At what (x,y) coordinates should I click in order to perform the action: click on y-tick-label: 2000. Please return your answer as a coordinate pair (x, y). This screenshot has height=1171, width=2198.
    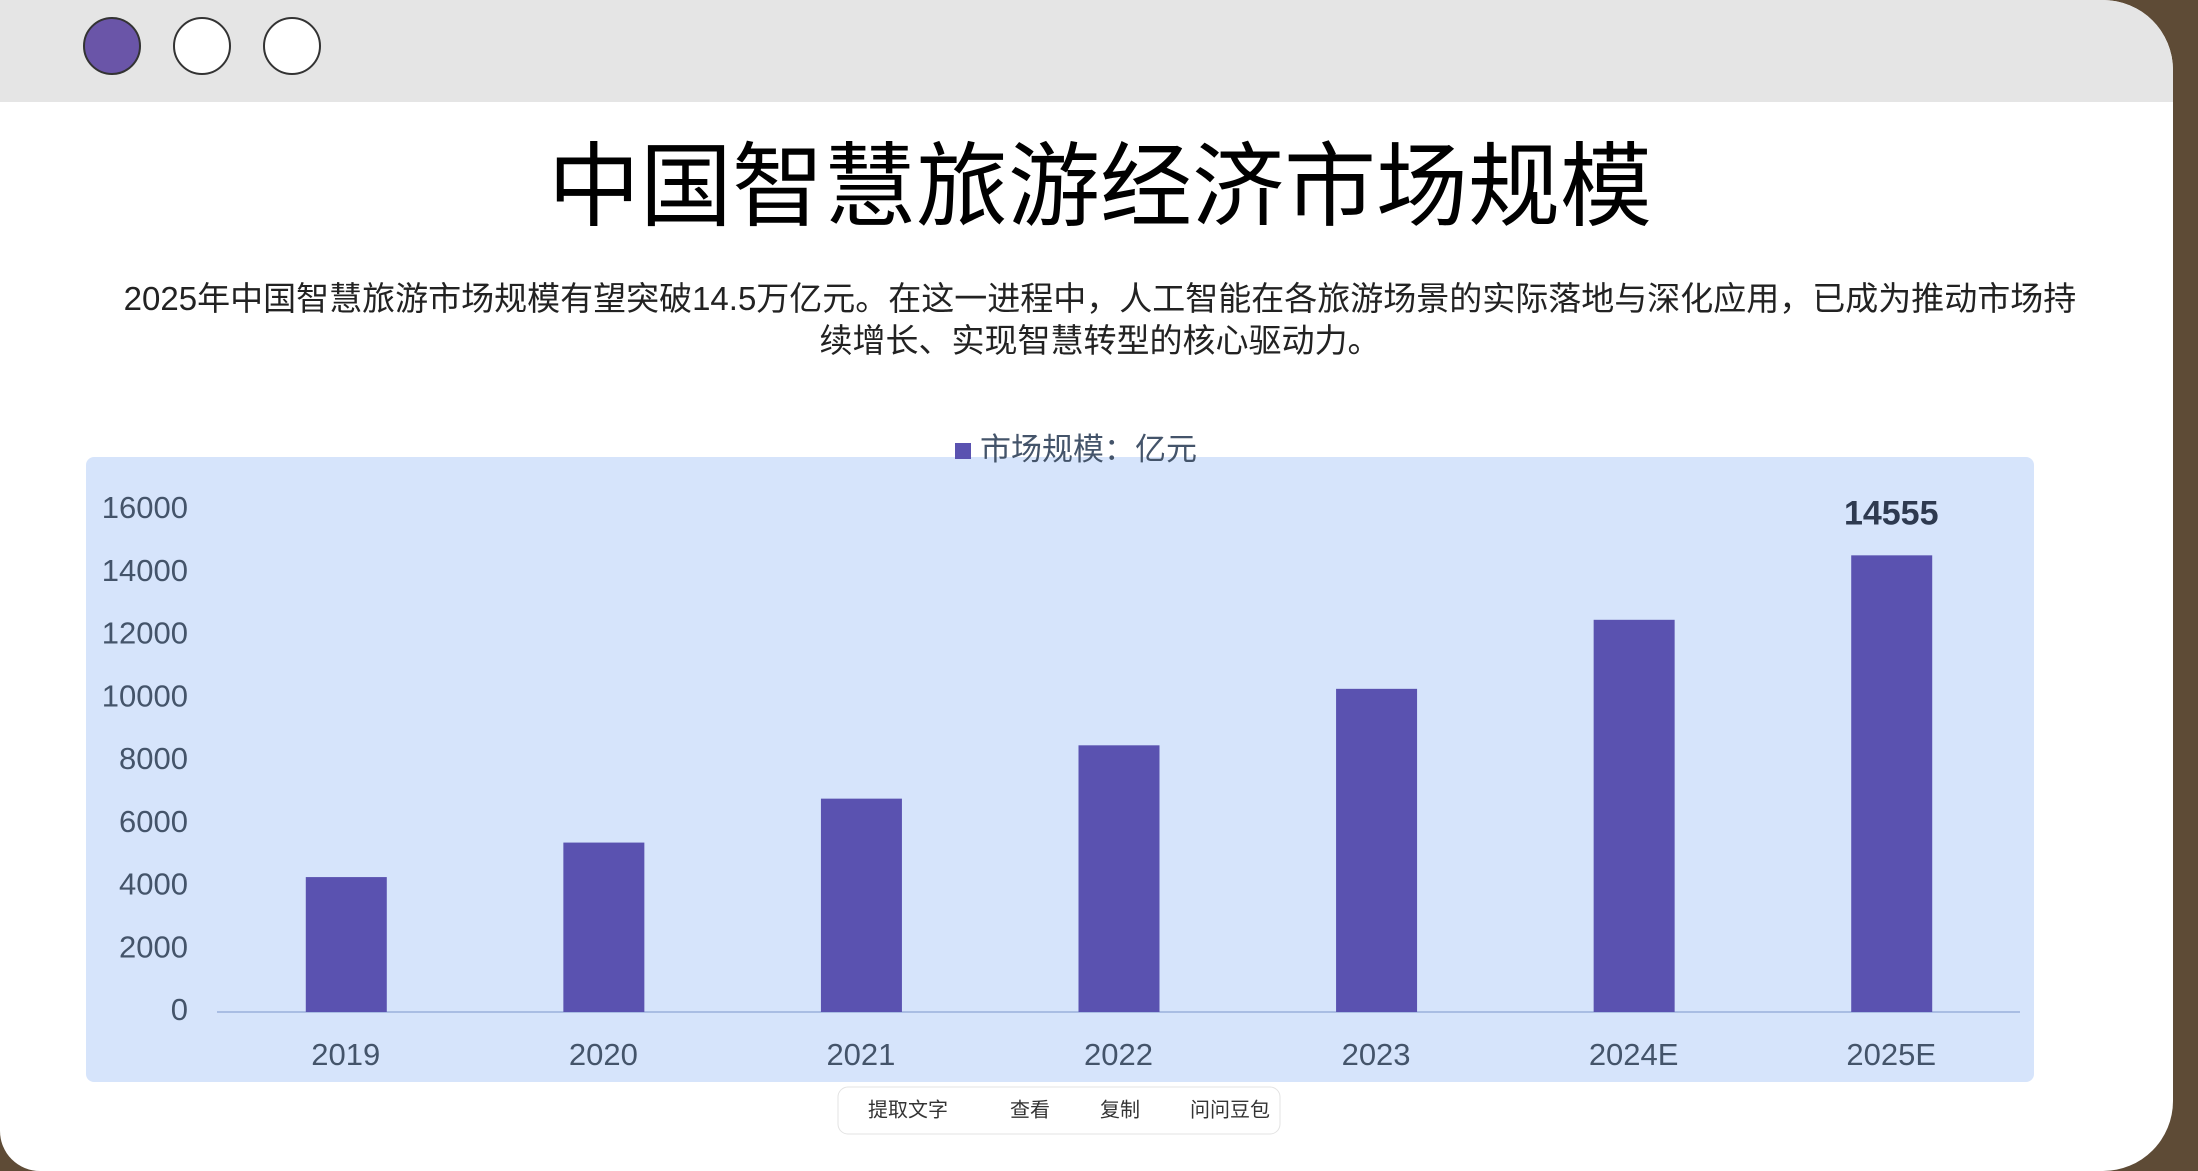
    Looking at the image, I should click on (153, 946).